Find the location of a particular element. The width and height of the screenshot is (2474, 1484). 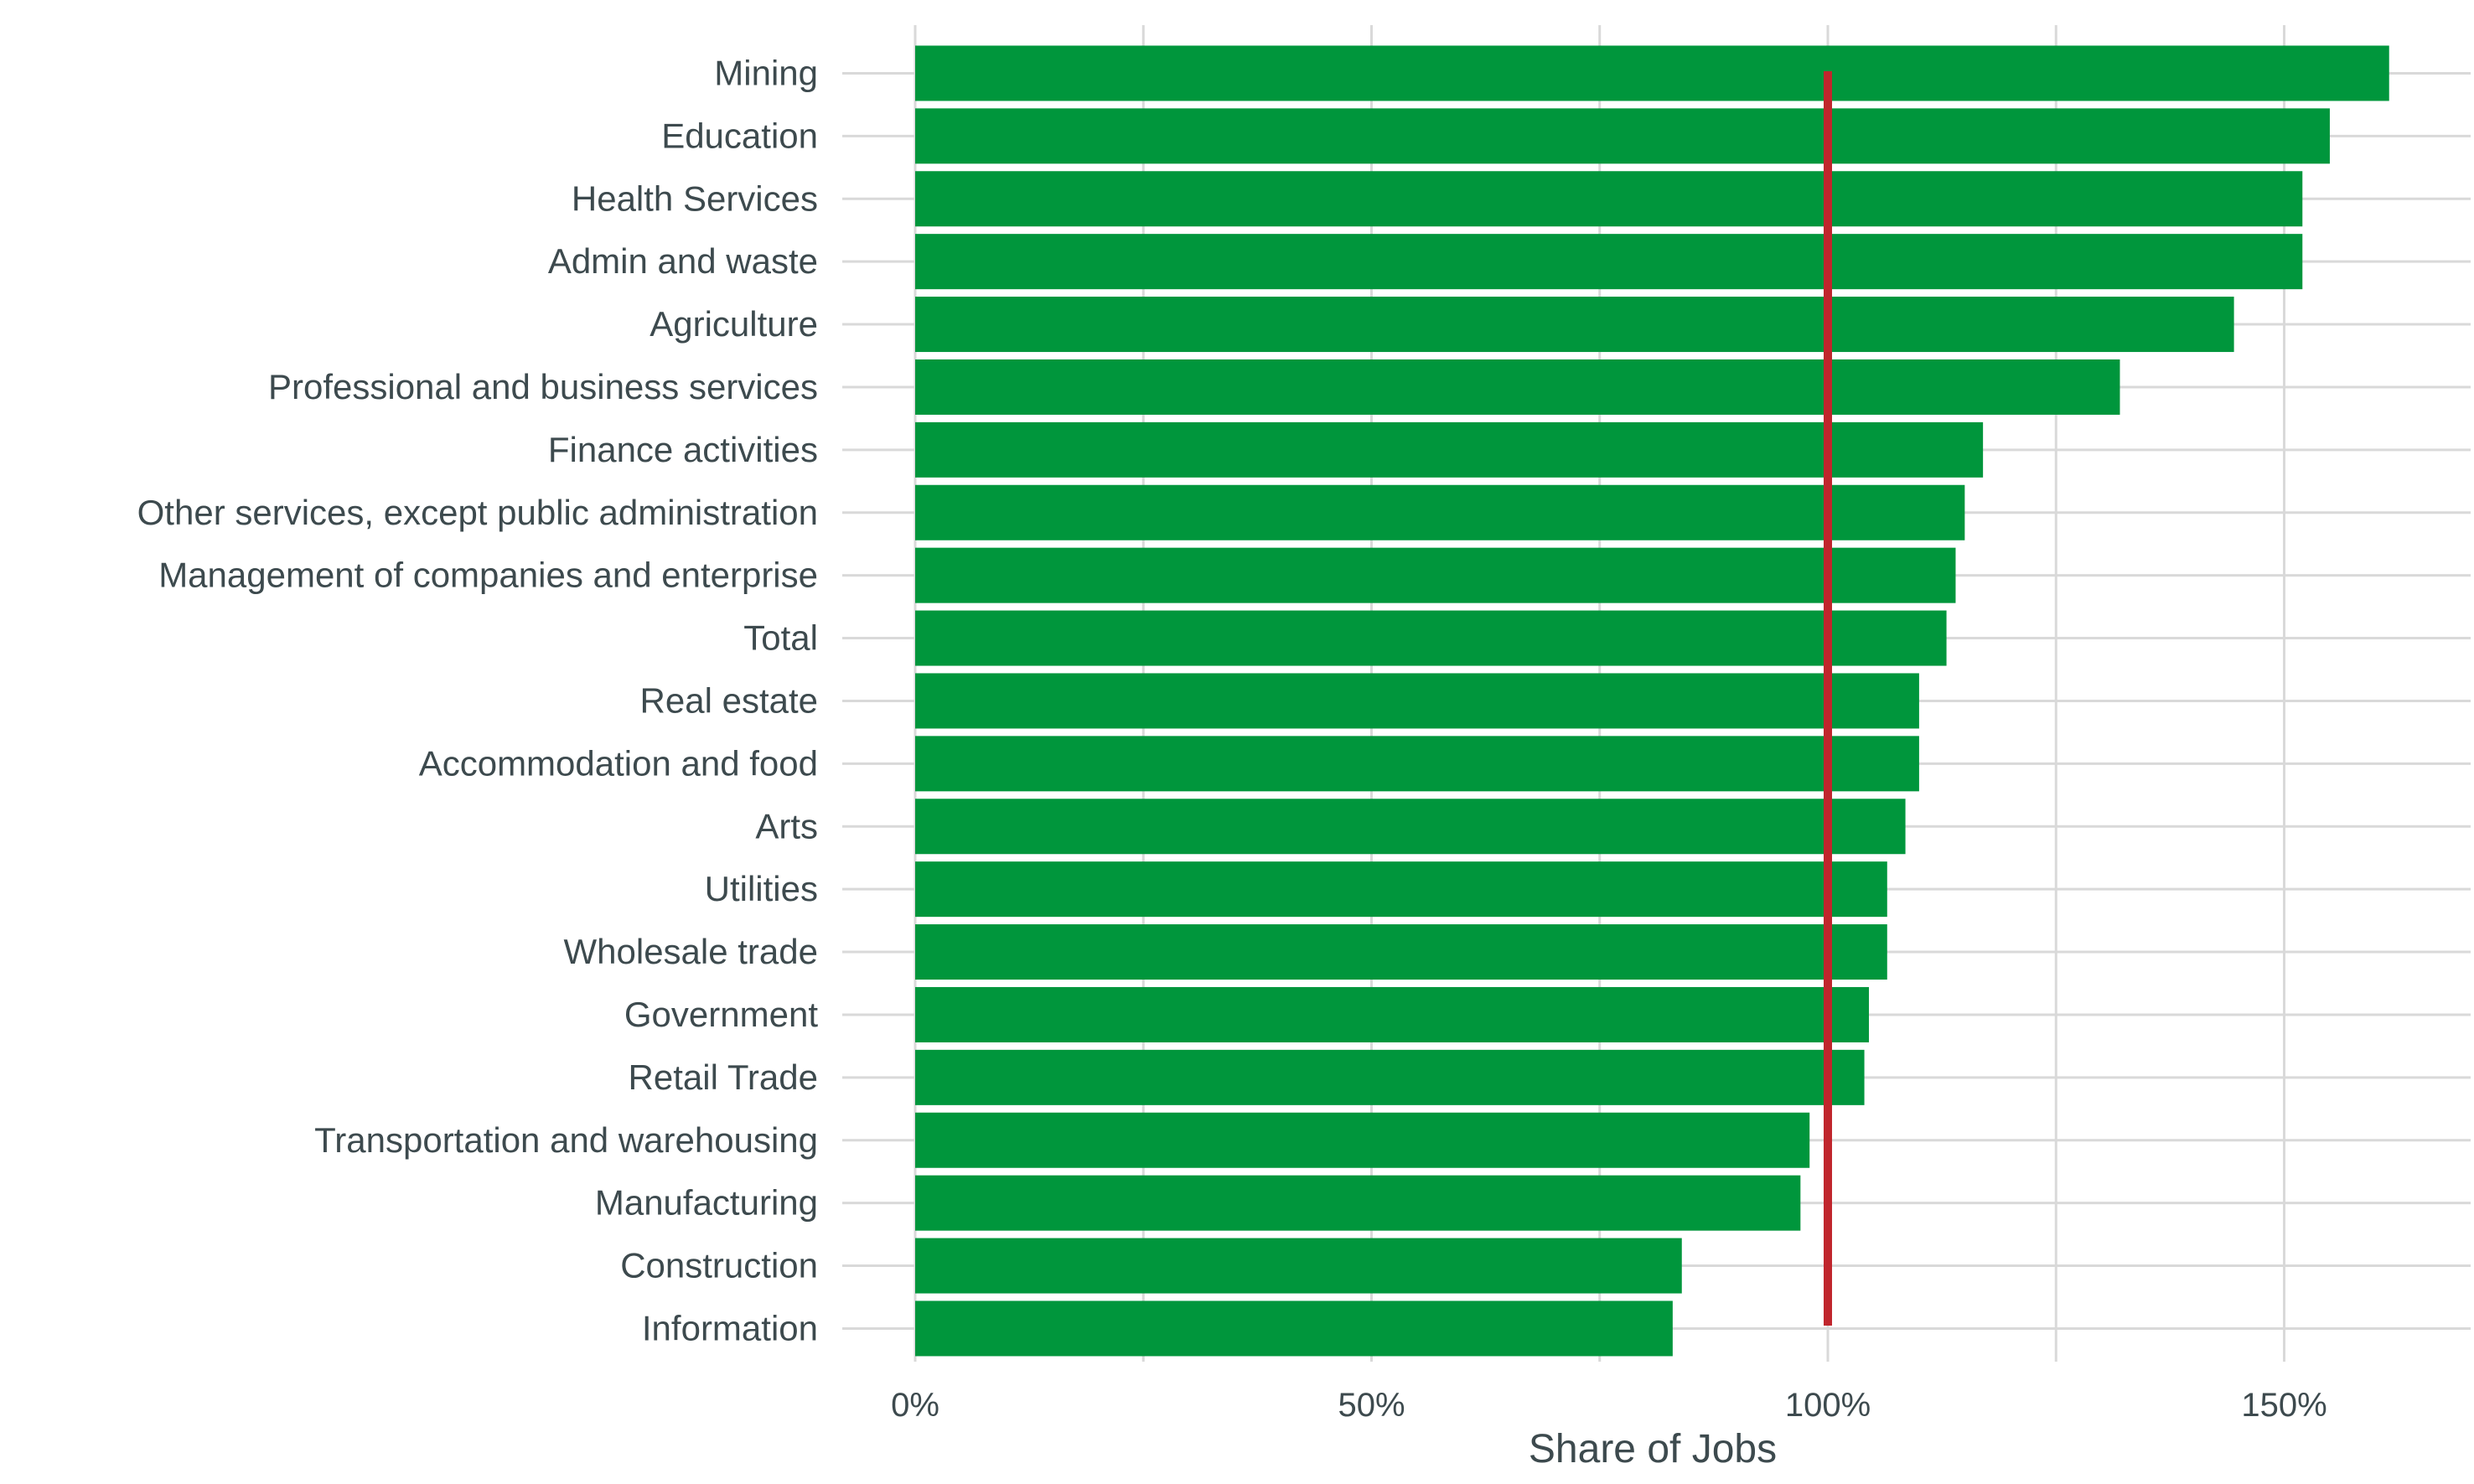

bar-arts is located at coordinates (1410, 827).